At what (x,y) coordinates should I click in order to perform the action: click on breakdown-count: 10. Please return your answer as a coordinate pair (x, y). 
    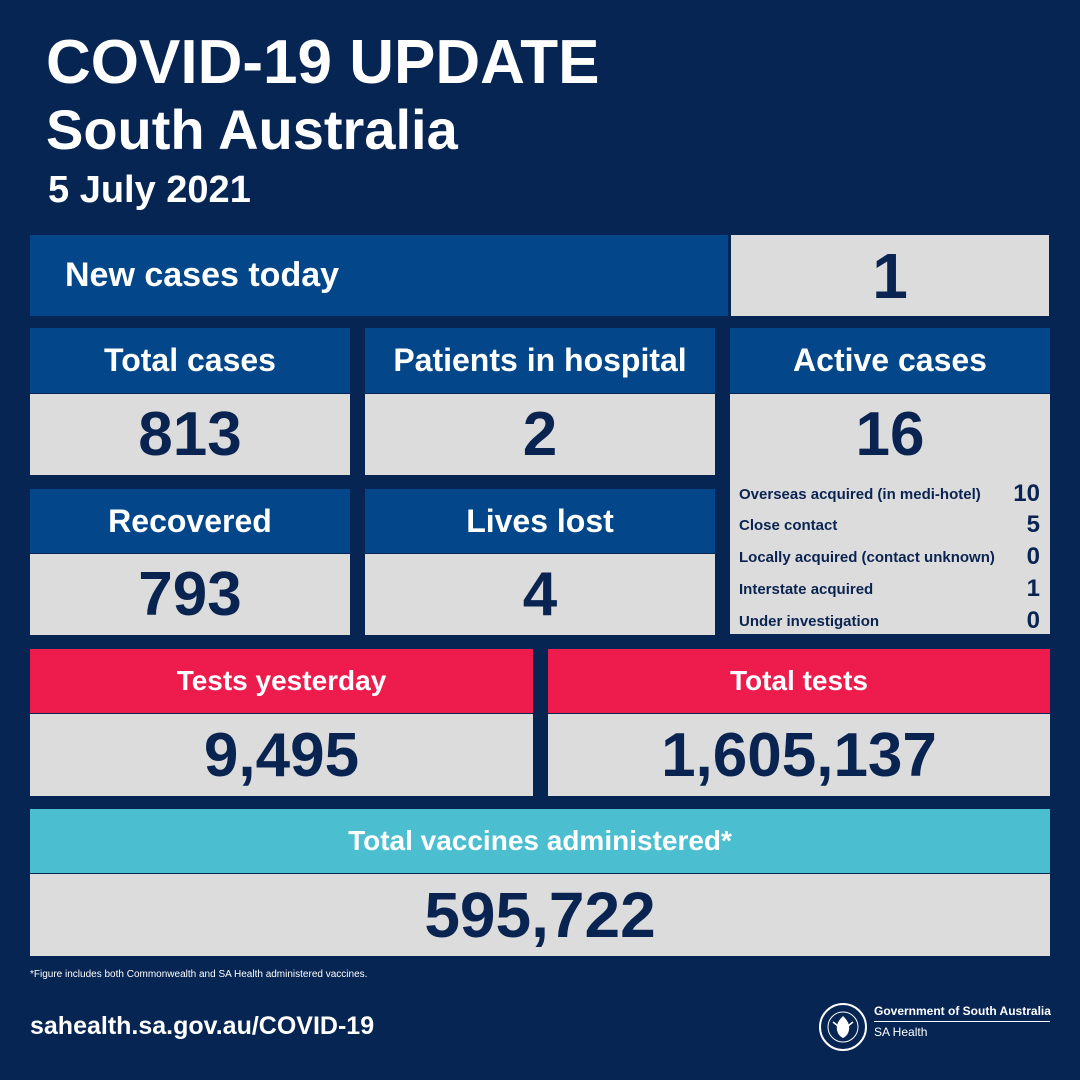
    Looking at the image, I should click on (1026, 493).